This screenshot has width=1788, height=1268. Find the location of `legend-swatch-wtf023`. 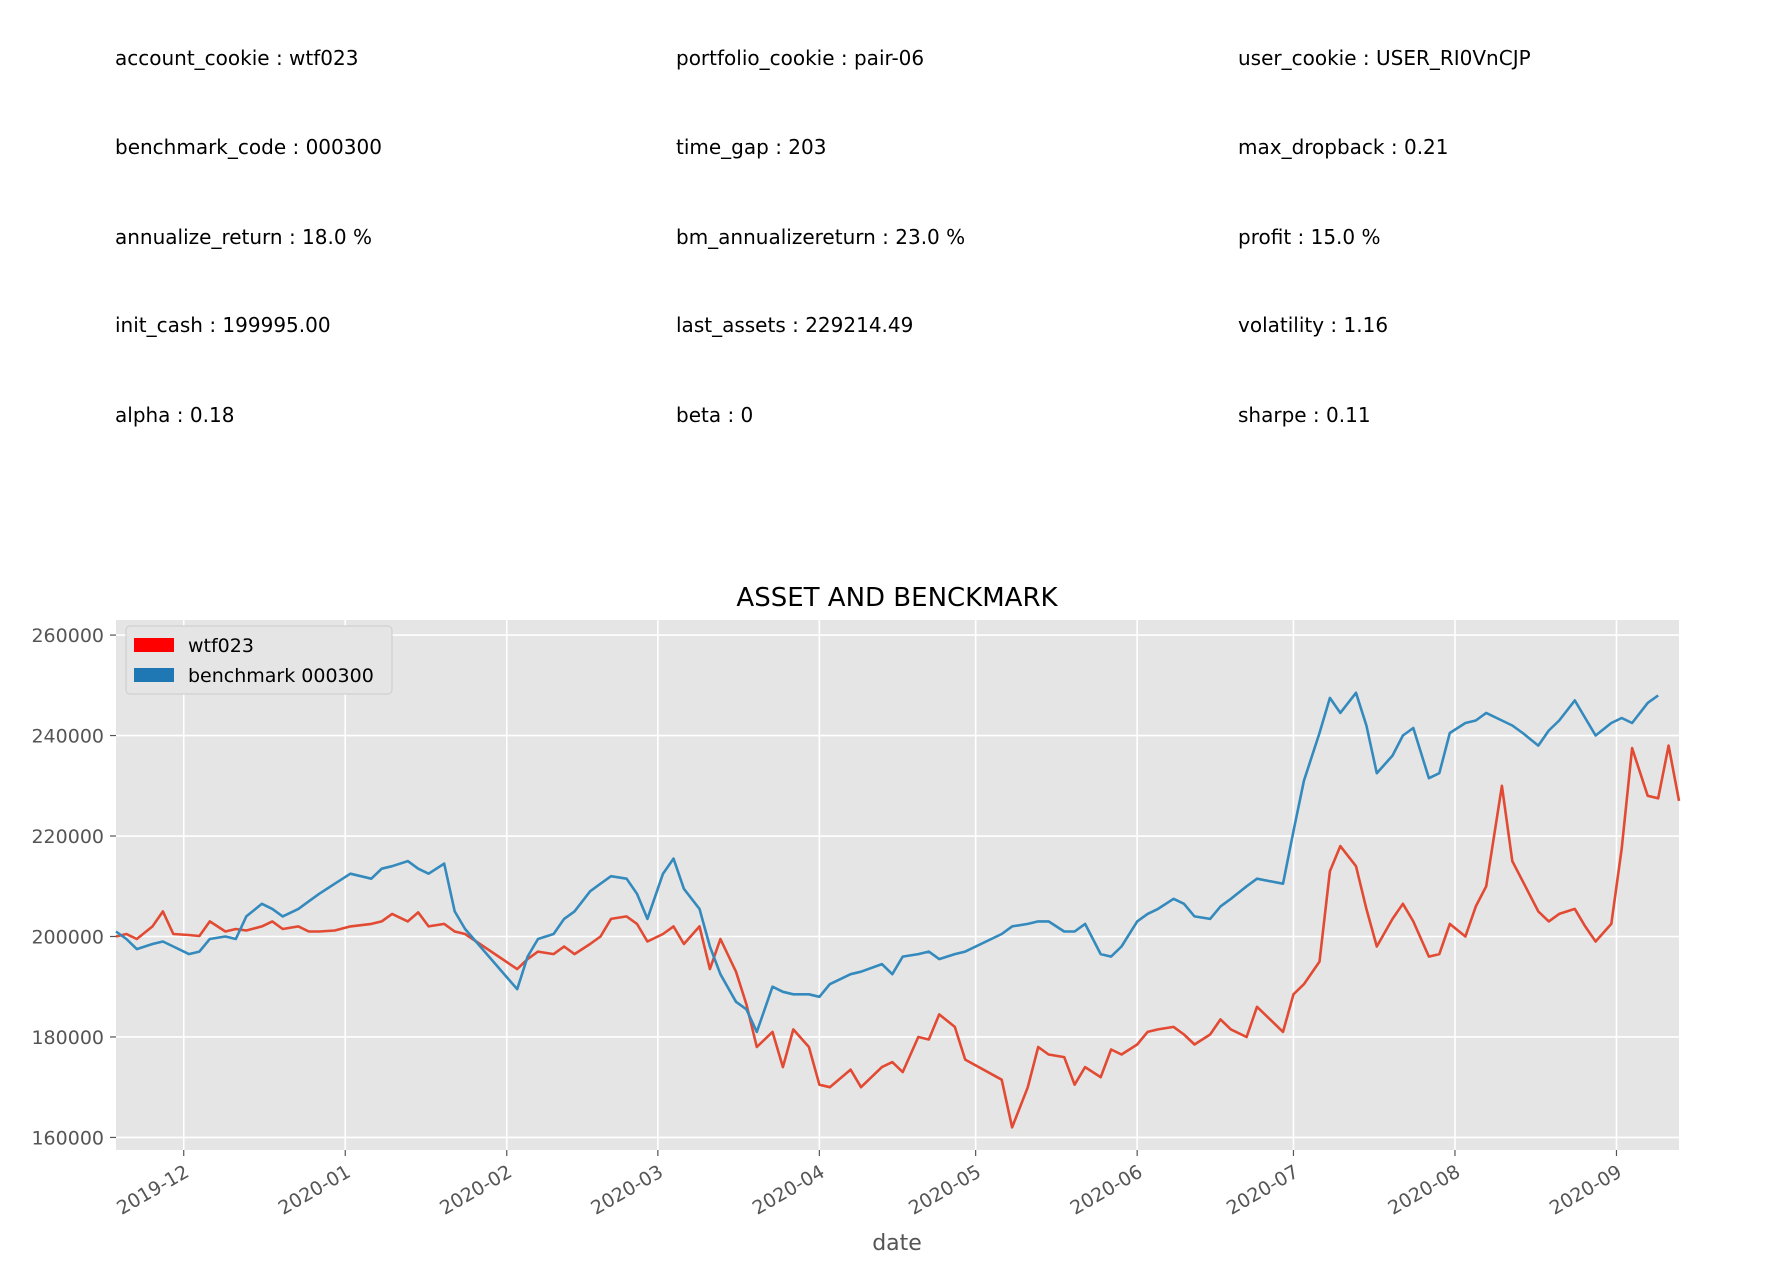

legend-swatch-wtf023 is located at coordinates (154, 645).